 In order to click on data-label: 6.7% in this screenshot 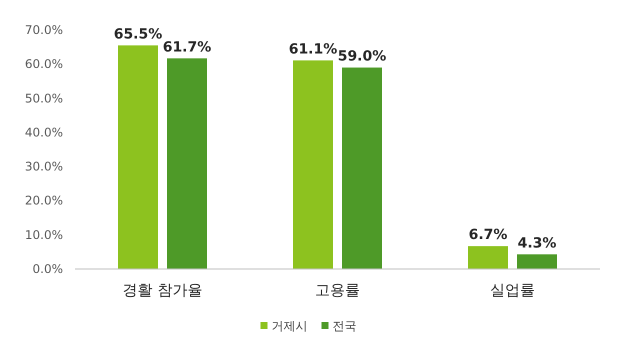, I will do `click(488, 235)`.